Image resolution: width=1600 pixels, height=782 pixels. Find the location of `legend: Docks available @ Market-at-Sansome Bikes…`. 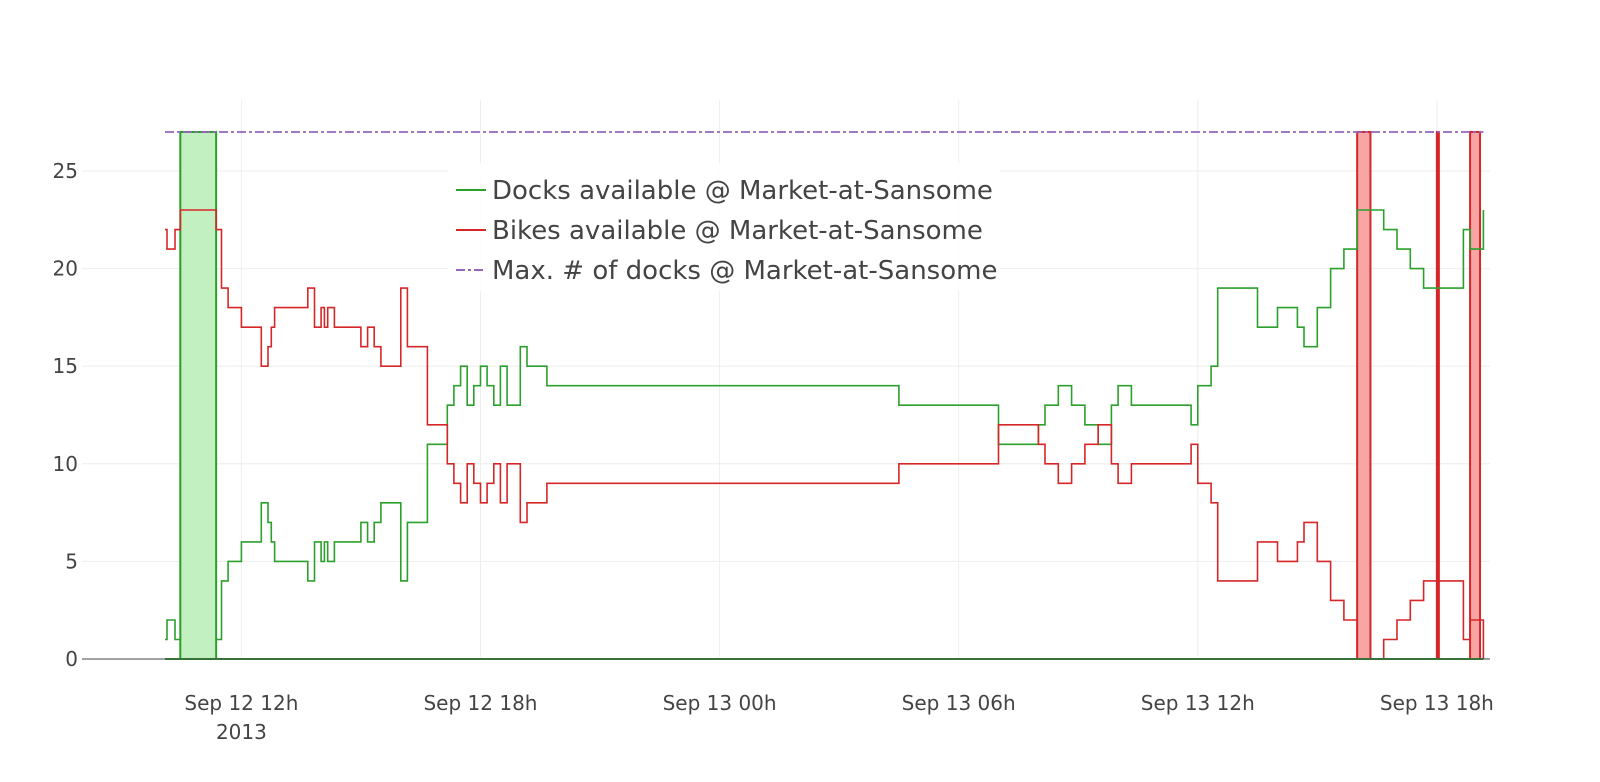

legend: Docks available @ Market-at-Sansome Bikes… is located at coordinates (724, 227).